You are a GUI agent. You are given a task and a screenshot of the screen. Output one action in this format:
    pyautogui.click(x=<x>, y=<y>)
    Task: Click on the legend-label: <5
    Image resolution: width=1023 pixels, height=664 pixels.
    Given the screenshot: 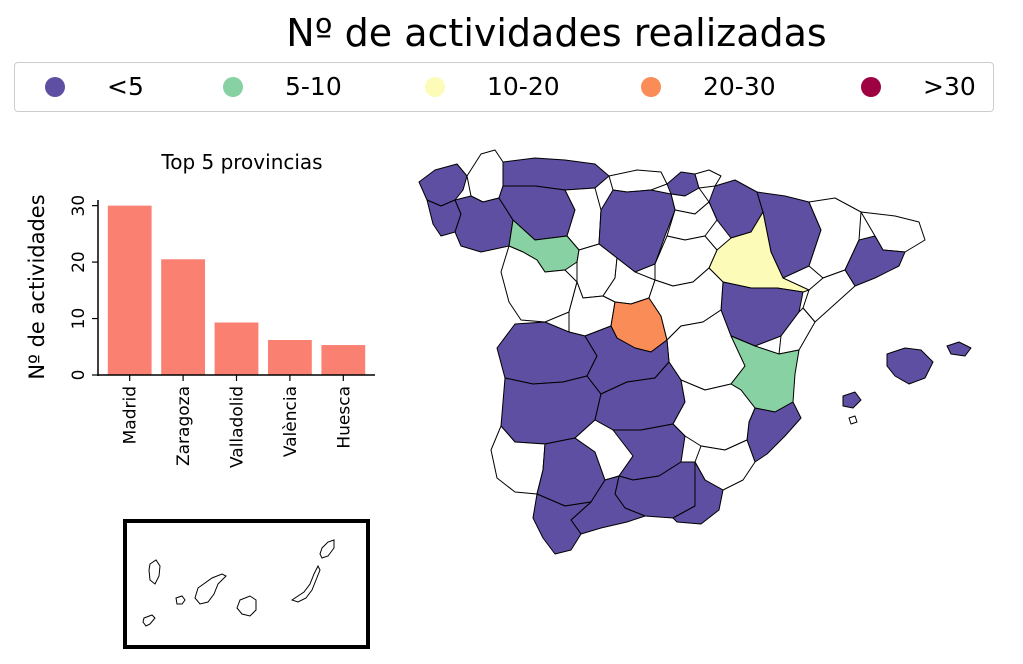 What is the action you would take?
    pyautogui.click(x=125, y=86)
    